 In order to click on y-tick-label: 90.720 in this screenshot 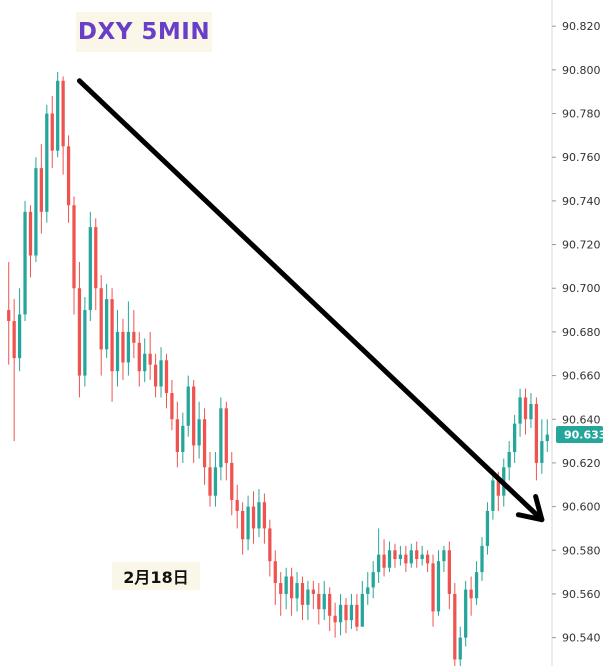, I will do `click(581, 245)`.